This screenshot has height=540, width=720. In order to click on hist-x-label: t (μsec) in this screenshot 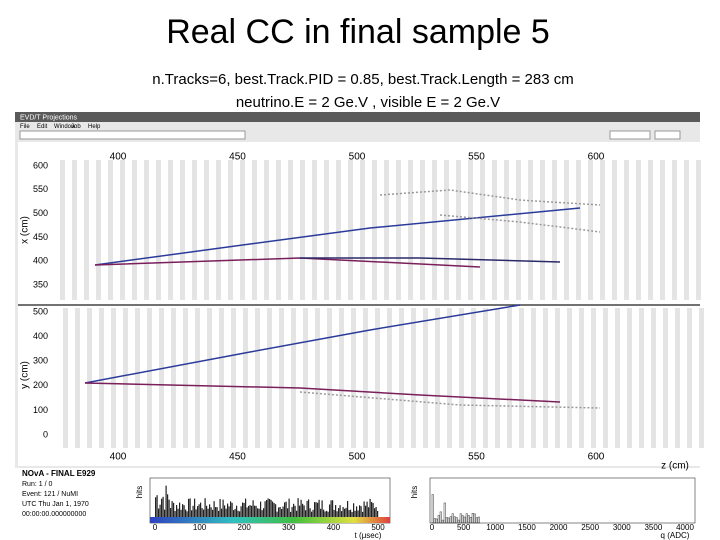, I will do `click(368, 535)`.